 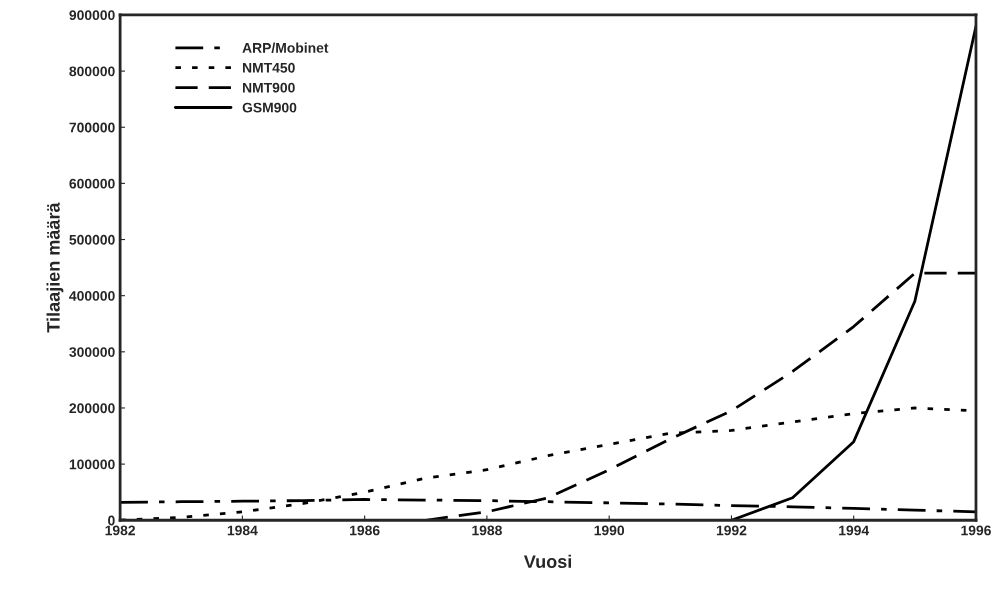 I want to click on x-tick-label: 1982, so click(x=120, y=530).